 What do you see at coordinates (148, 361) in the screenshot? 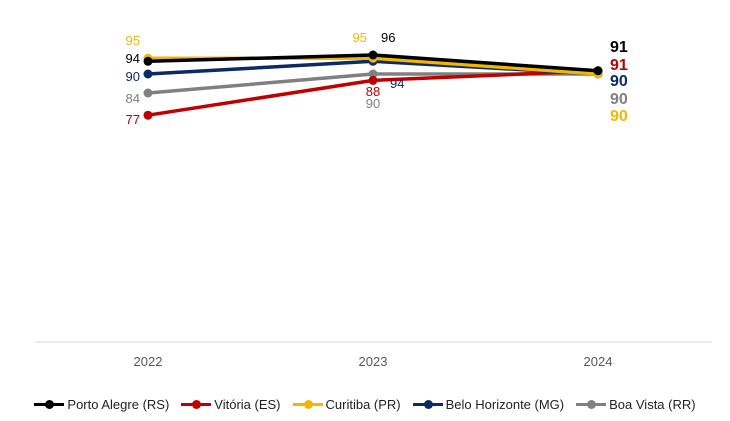
I see `x-tick-label-2022: 2022` at bounding box center [148, 361].